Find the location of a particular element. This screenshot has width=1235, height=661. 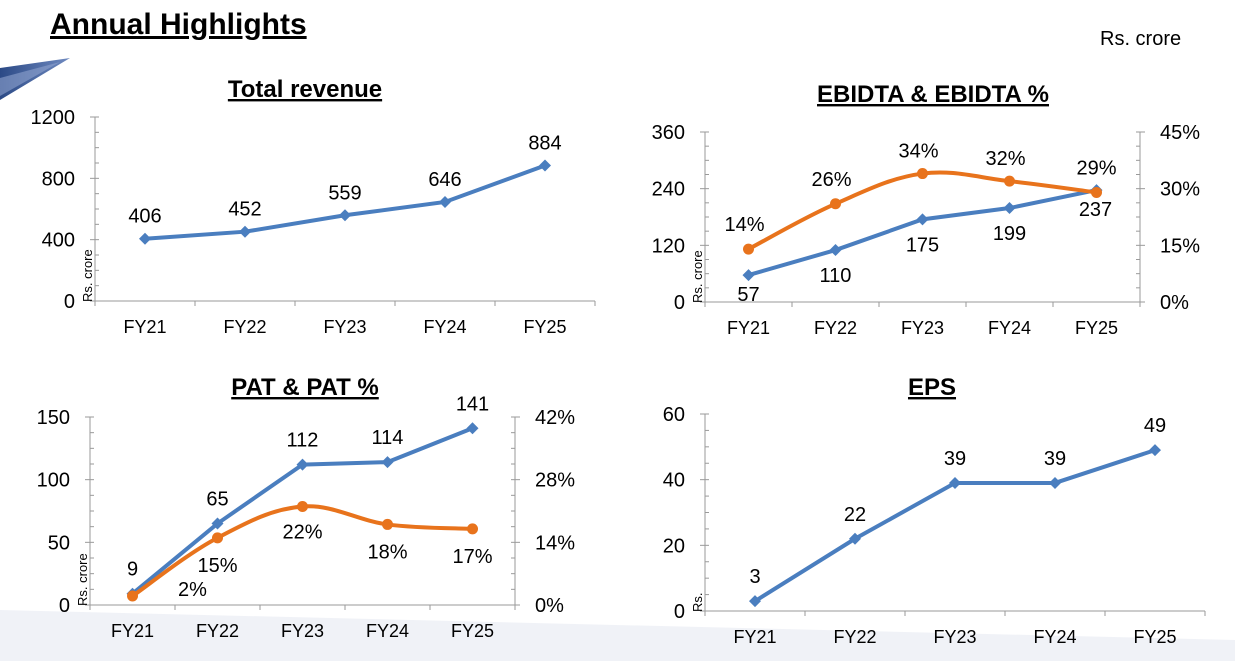

chart-title: PAT & PAT % is located at coordinates (305, 387).